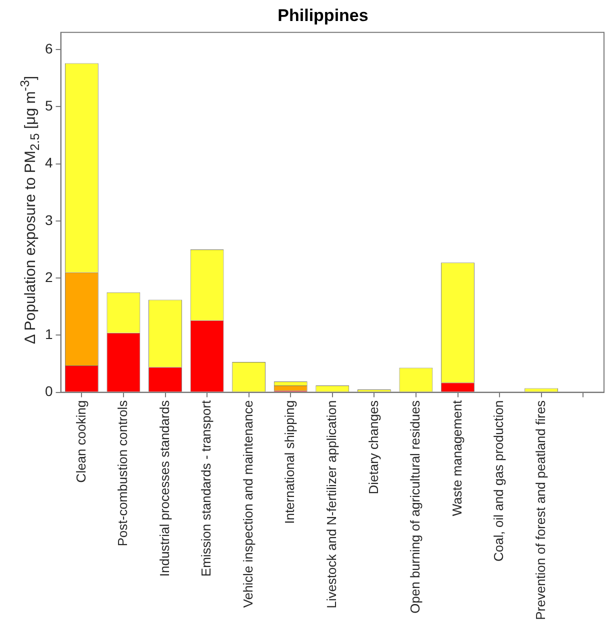  I want to click on x-tick-label: International shipping, so click(290, 462).